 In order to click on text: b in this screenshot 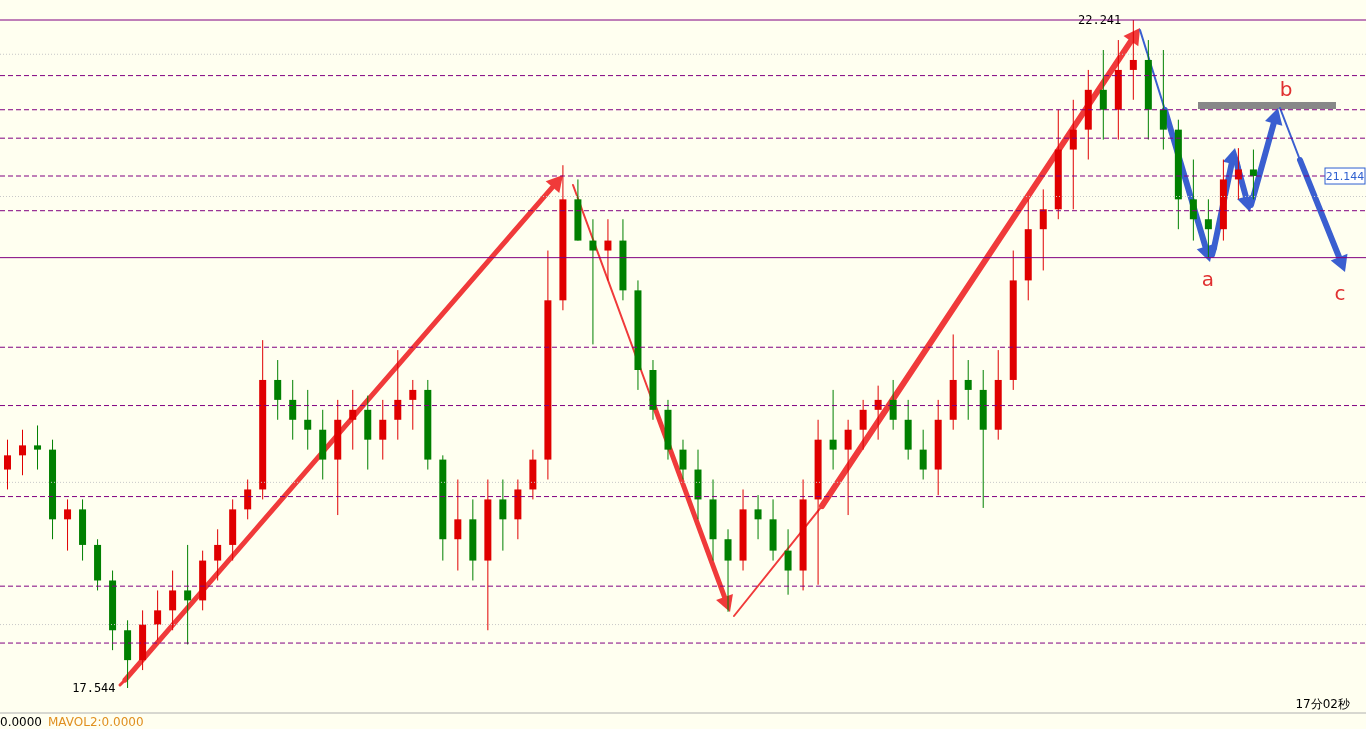, I will do `click(1286, 89)`.